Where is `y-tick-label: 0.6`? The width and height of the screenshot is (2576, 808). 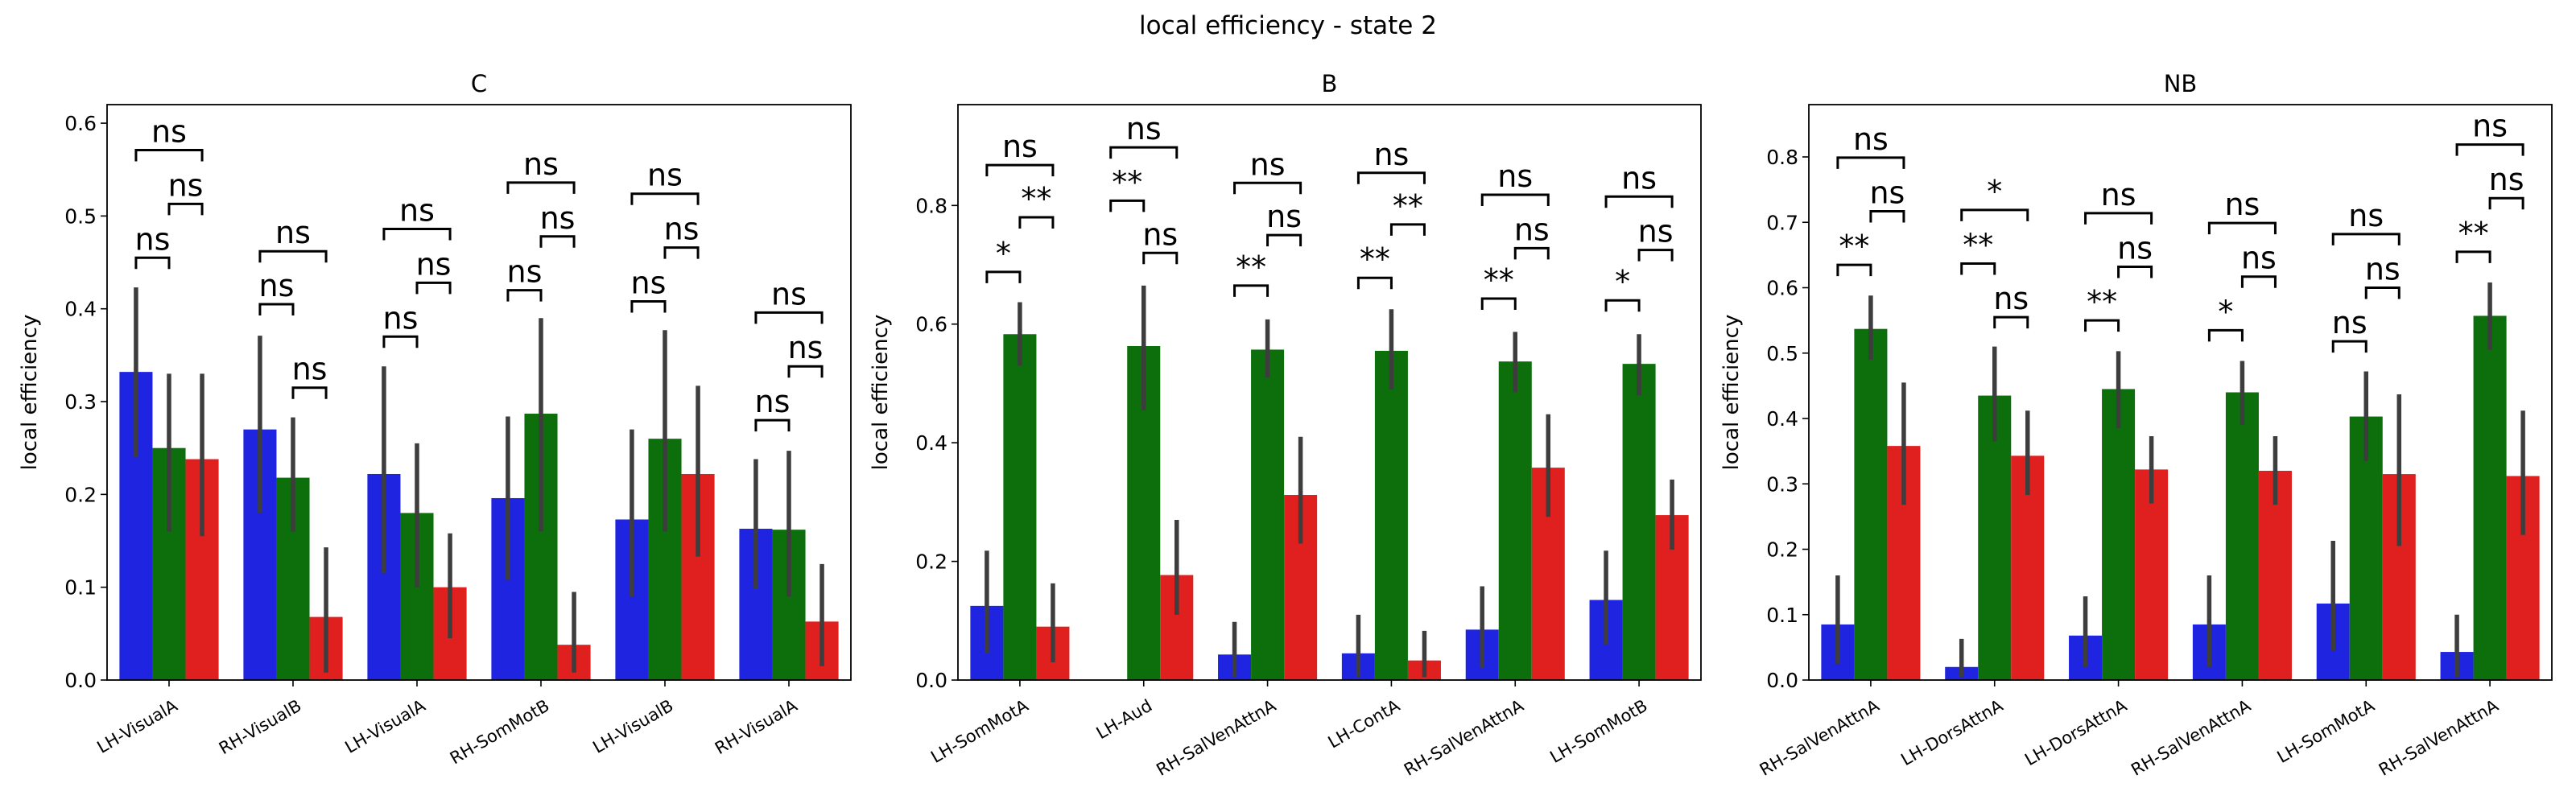 y-tick-label: 0.6 is located at coordinates (1782, 288).